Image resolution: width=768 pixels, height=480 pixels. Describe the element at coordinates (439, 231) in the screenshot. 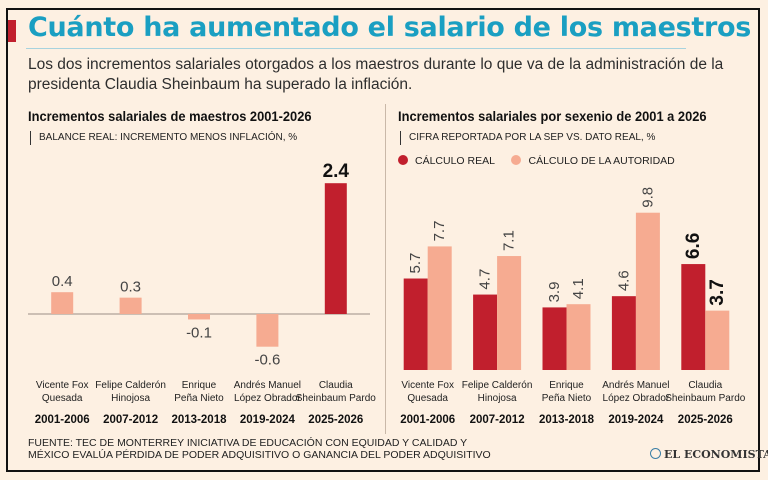

I see `right-data-label-authority-0: 7.7` at that location.